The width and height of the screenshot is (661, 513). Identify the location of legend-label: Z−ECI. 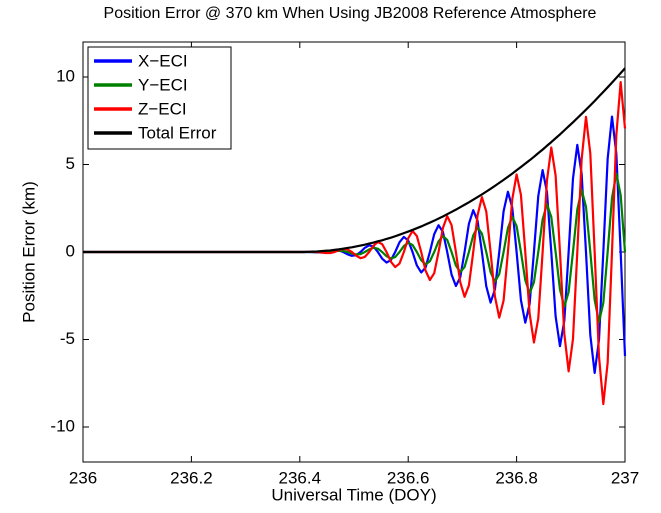
(162, 108).